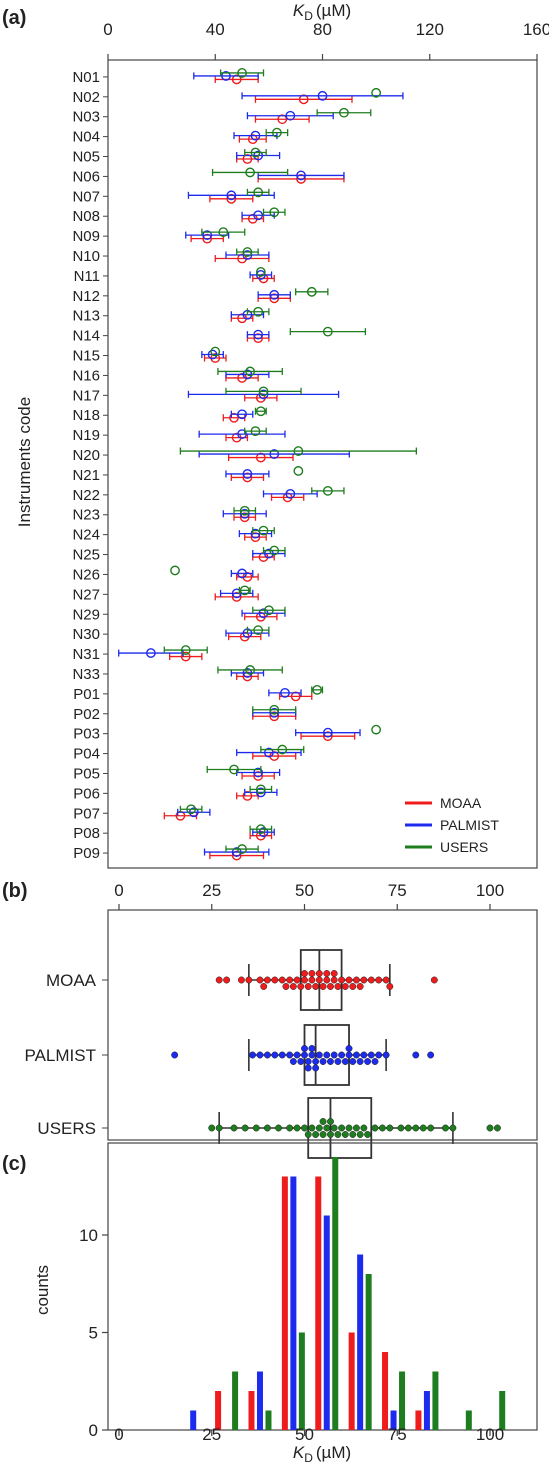 This screenshot has height=1466, width=549. Describe the element at coordinates (86, 495) in the screenshot. I see `panel-a-category-label: N22` at that location.